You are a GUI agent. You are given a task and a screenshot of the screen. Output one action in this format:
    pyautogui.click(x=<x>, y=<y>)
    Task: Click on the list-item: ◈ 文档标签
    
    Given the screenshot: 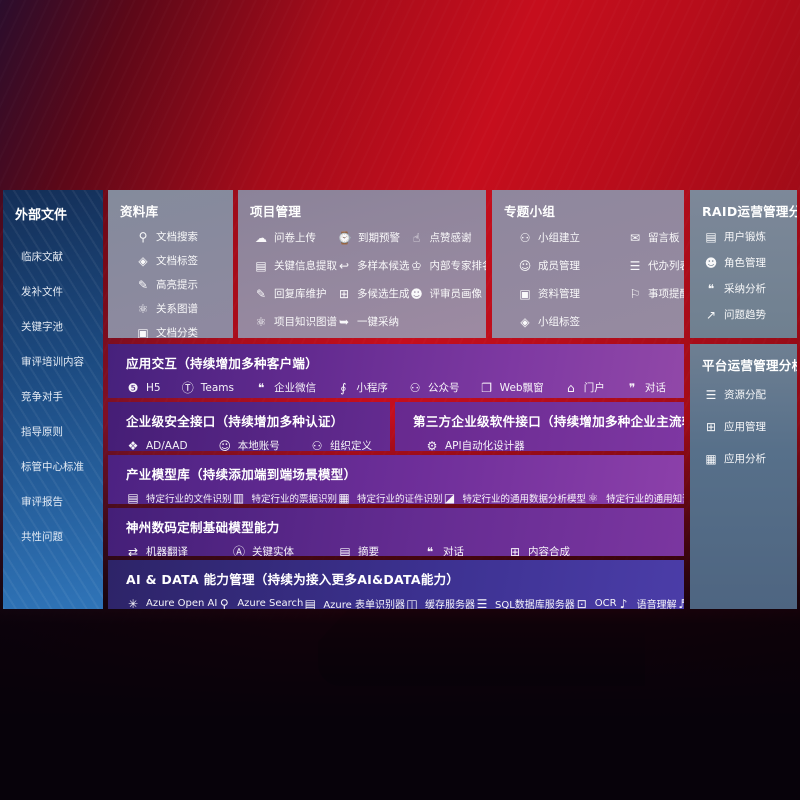 What is the action you would take?
    pyautogui.click(x=184, y=260)
    